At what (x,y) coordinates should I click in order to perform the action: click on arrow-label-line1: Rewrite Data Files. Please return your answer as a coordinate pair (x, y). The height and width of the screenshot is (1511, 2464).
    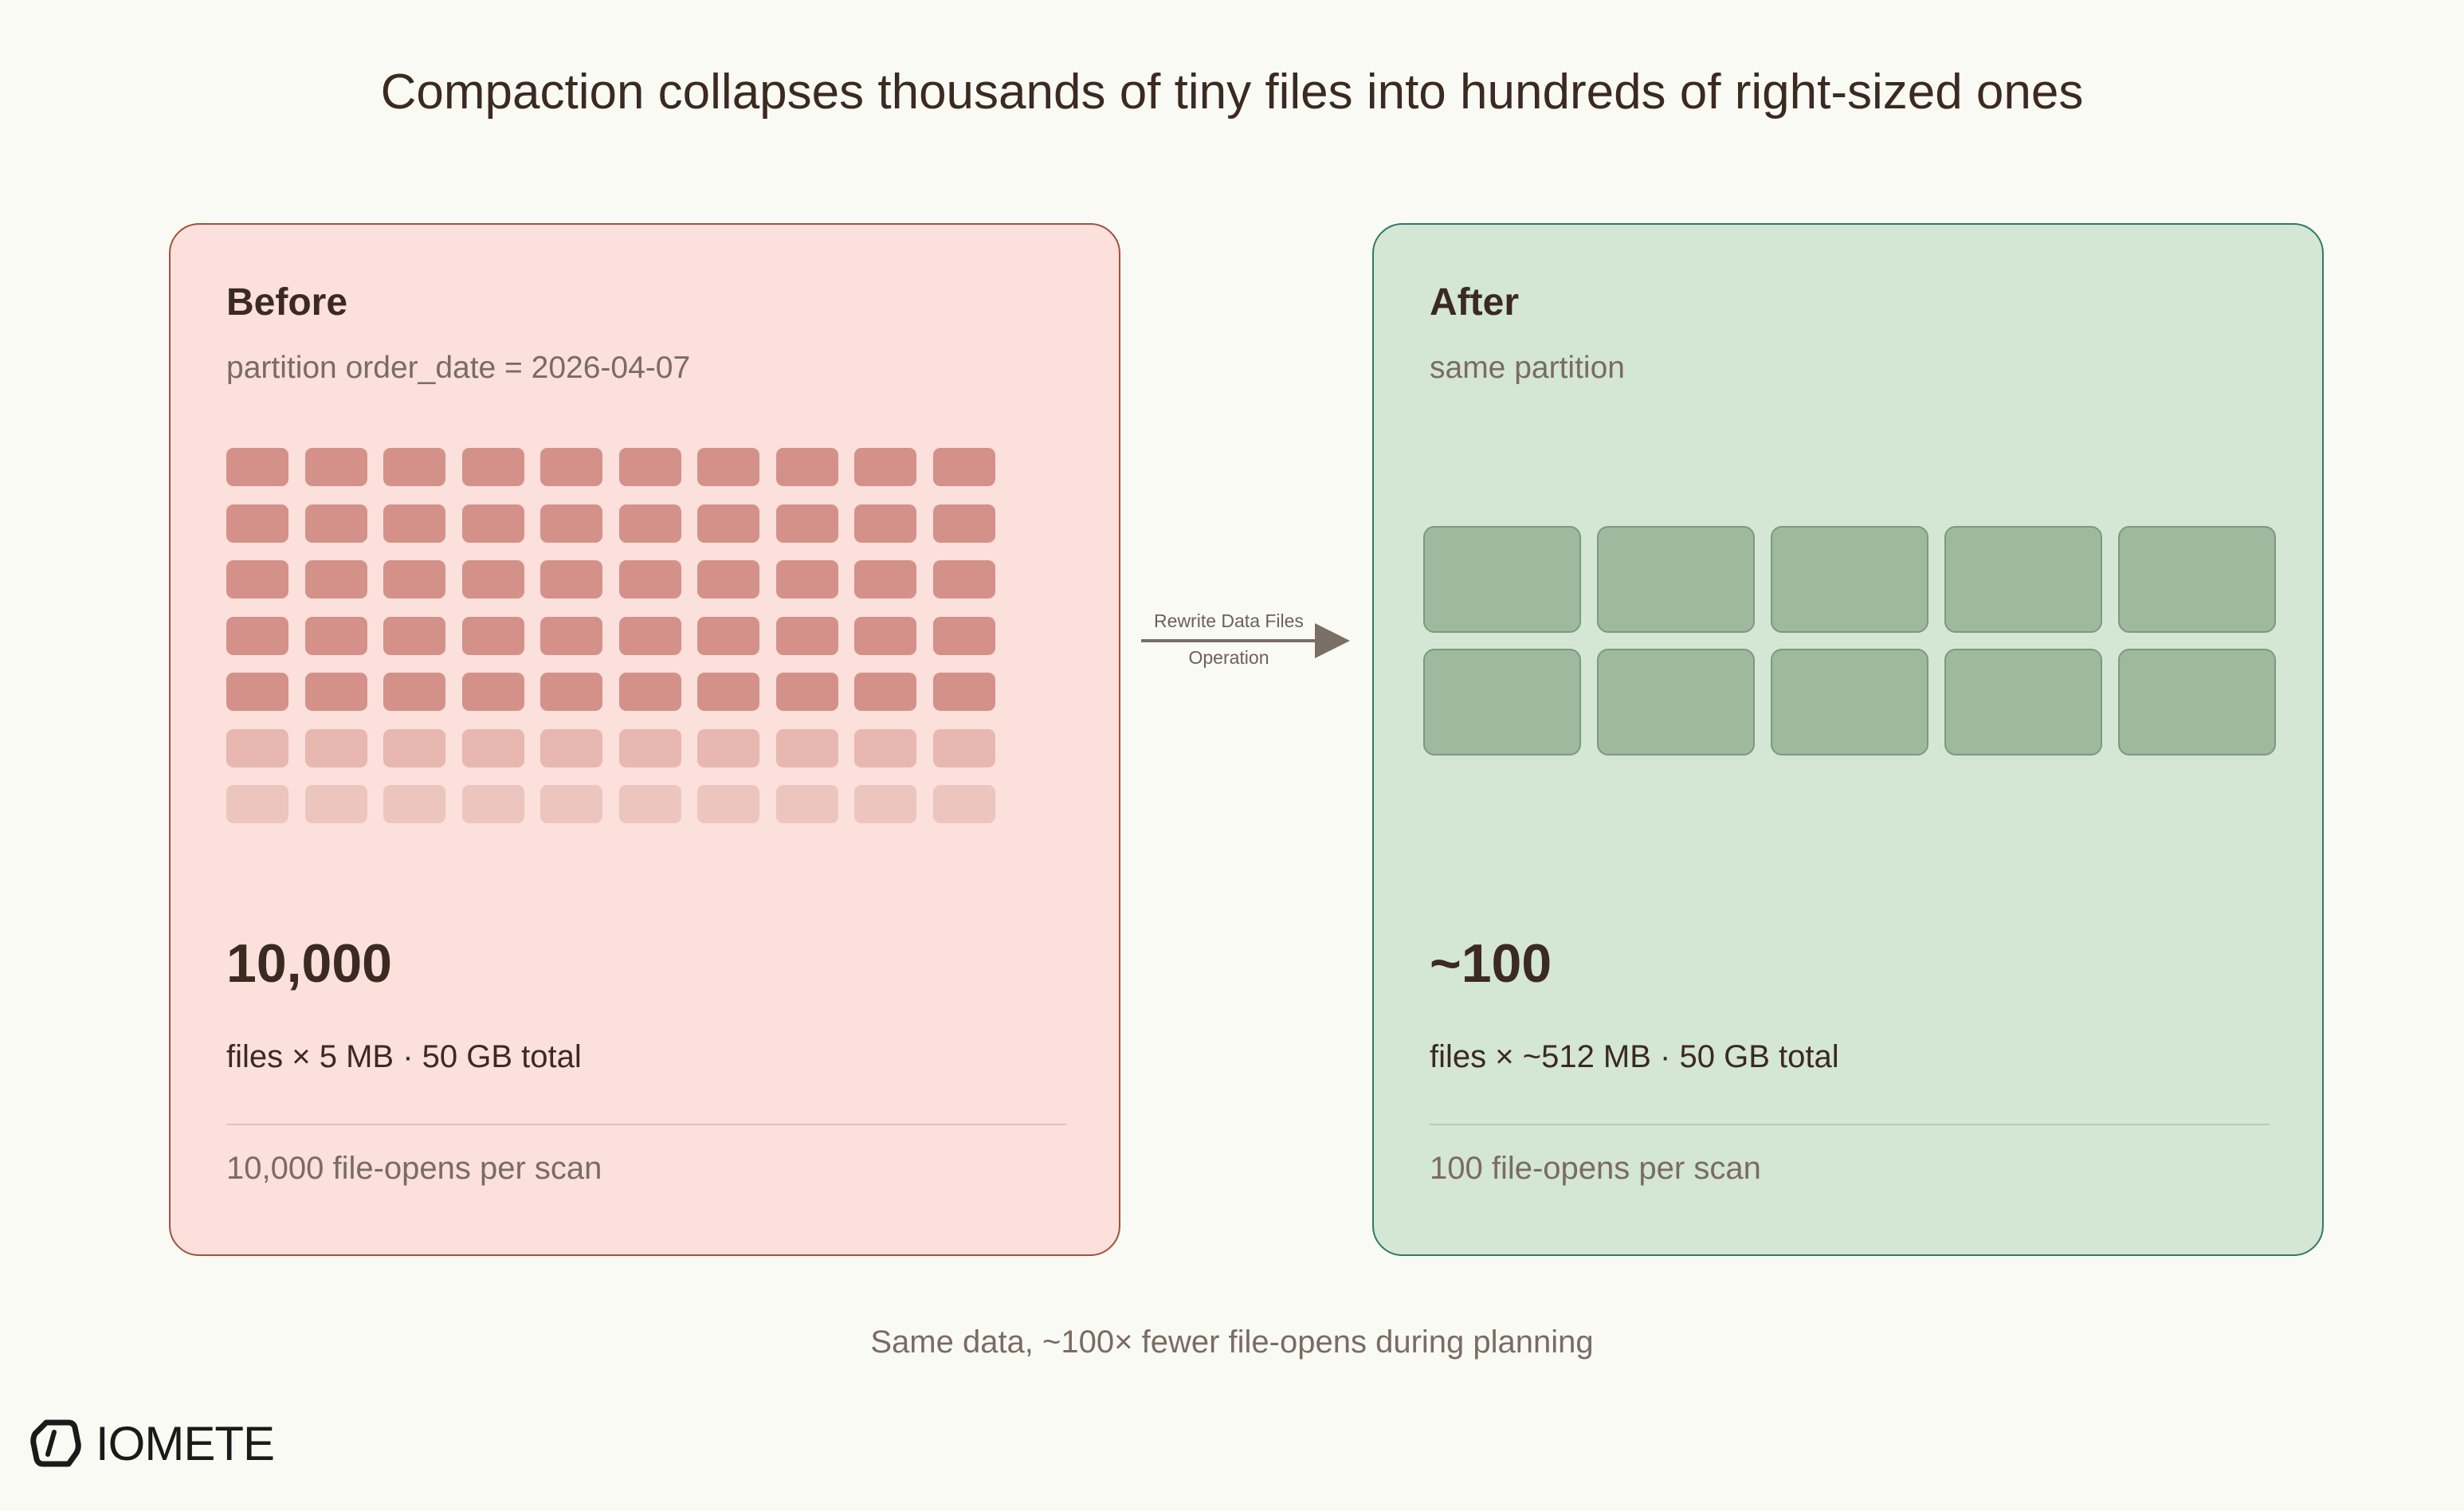
    Looking at the image, I should click on (1229, 620).